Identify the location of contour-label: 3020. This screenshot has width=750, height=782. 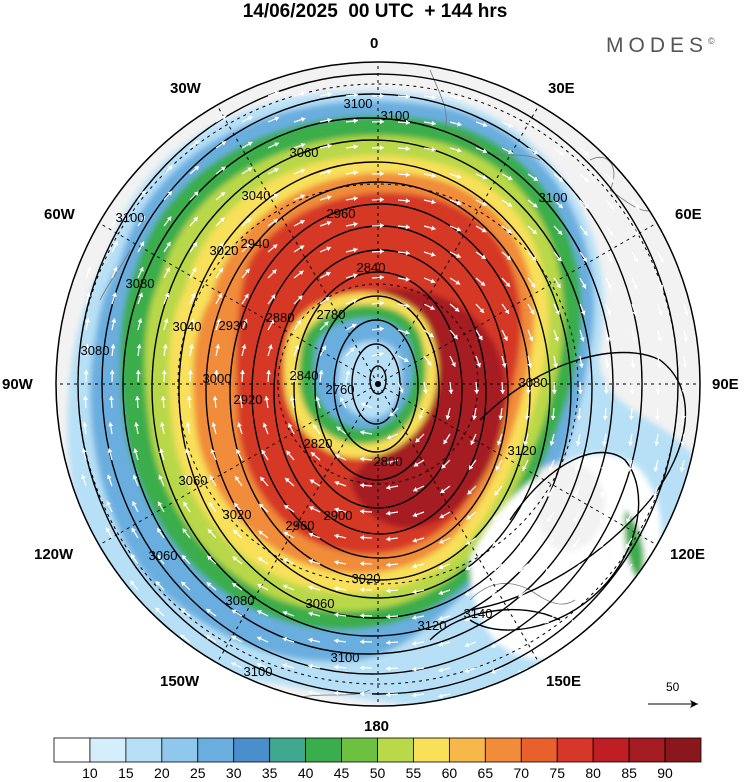
(224, 250).